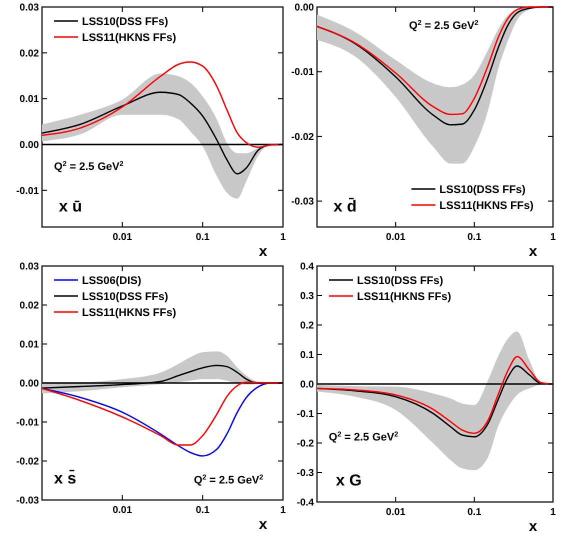  Describe the element at coordinates (305, 473) in the screenshot. I see `y-tick-label: -0.3` at that location.